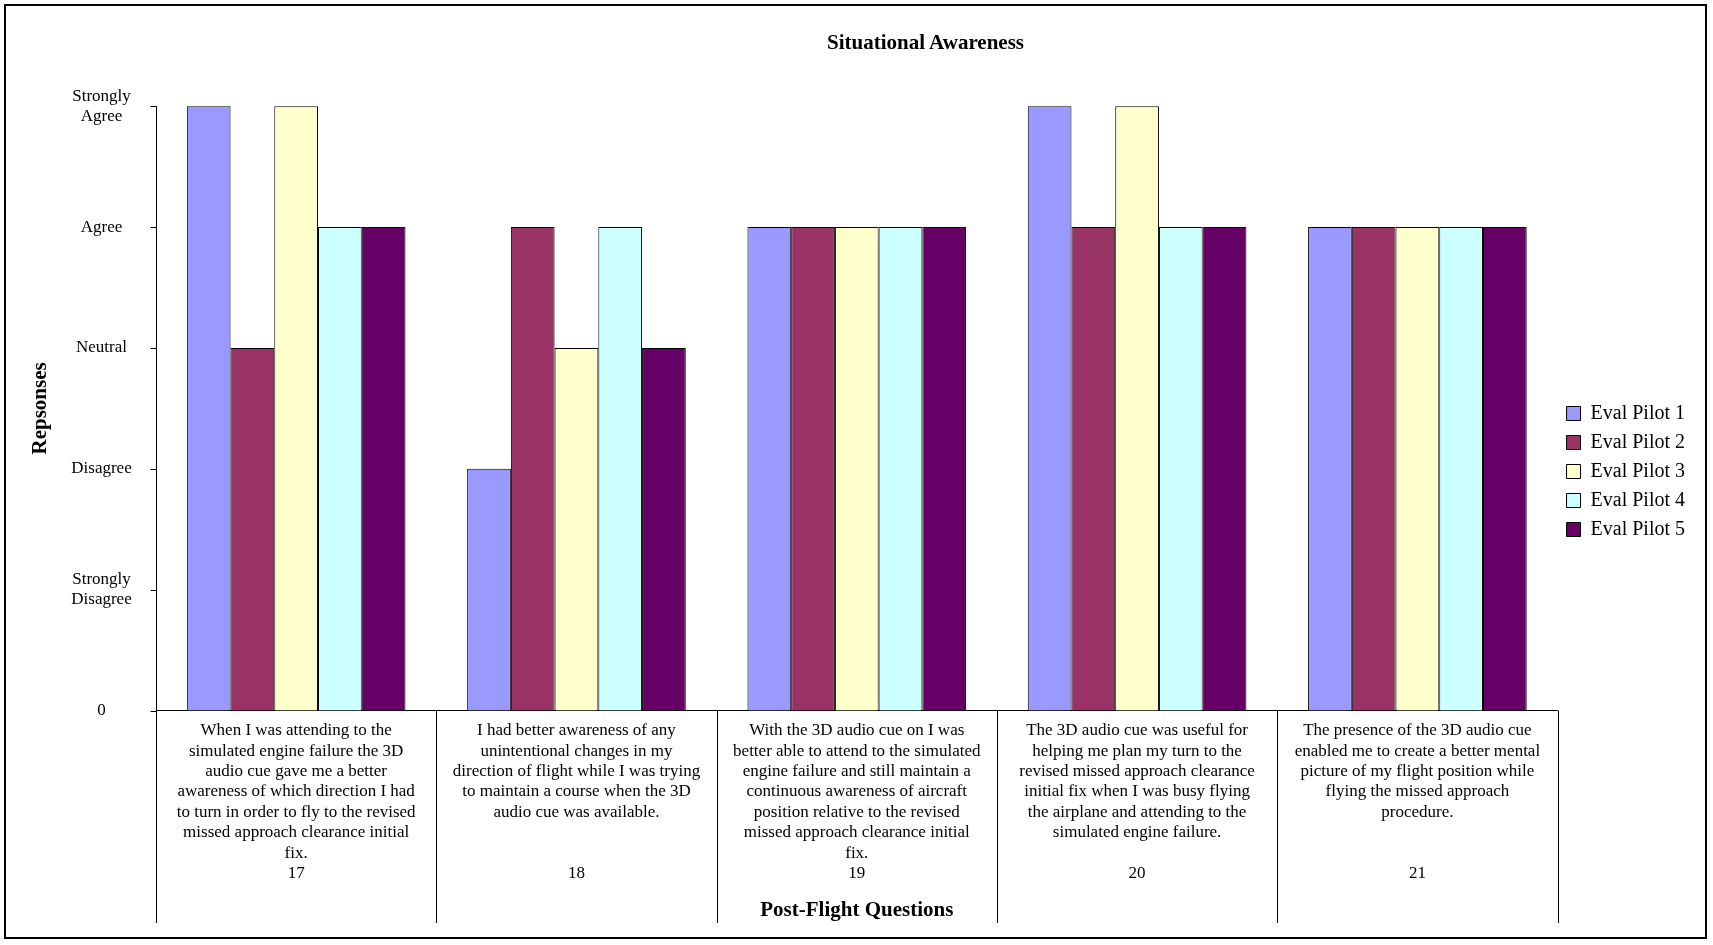 The width and height of the screenshot is (1713, 945). I want to click on x-axis-title: Post-Flight Questions, so click(857, 908).